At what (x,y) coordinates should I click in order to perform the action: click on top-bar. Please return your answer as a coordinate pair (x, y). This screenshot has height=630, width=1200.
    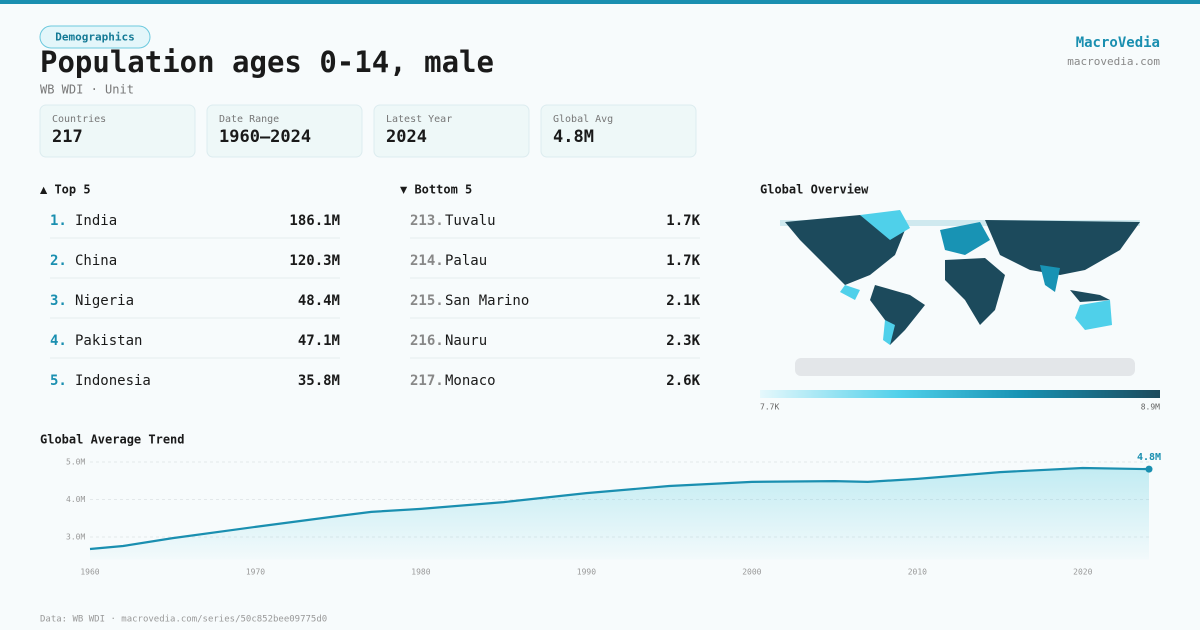
    Looking at the image, I should click on (600, 2).